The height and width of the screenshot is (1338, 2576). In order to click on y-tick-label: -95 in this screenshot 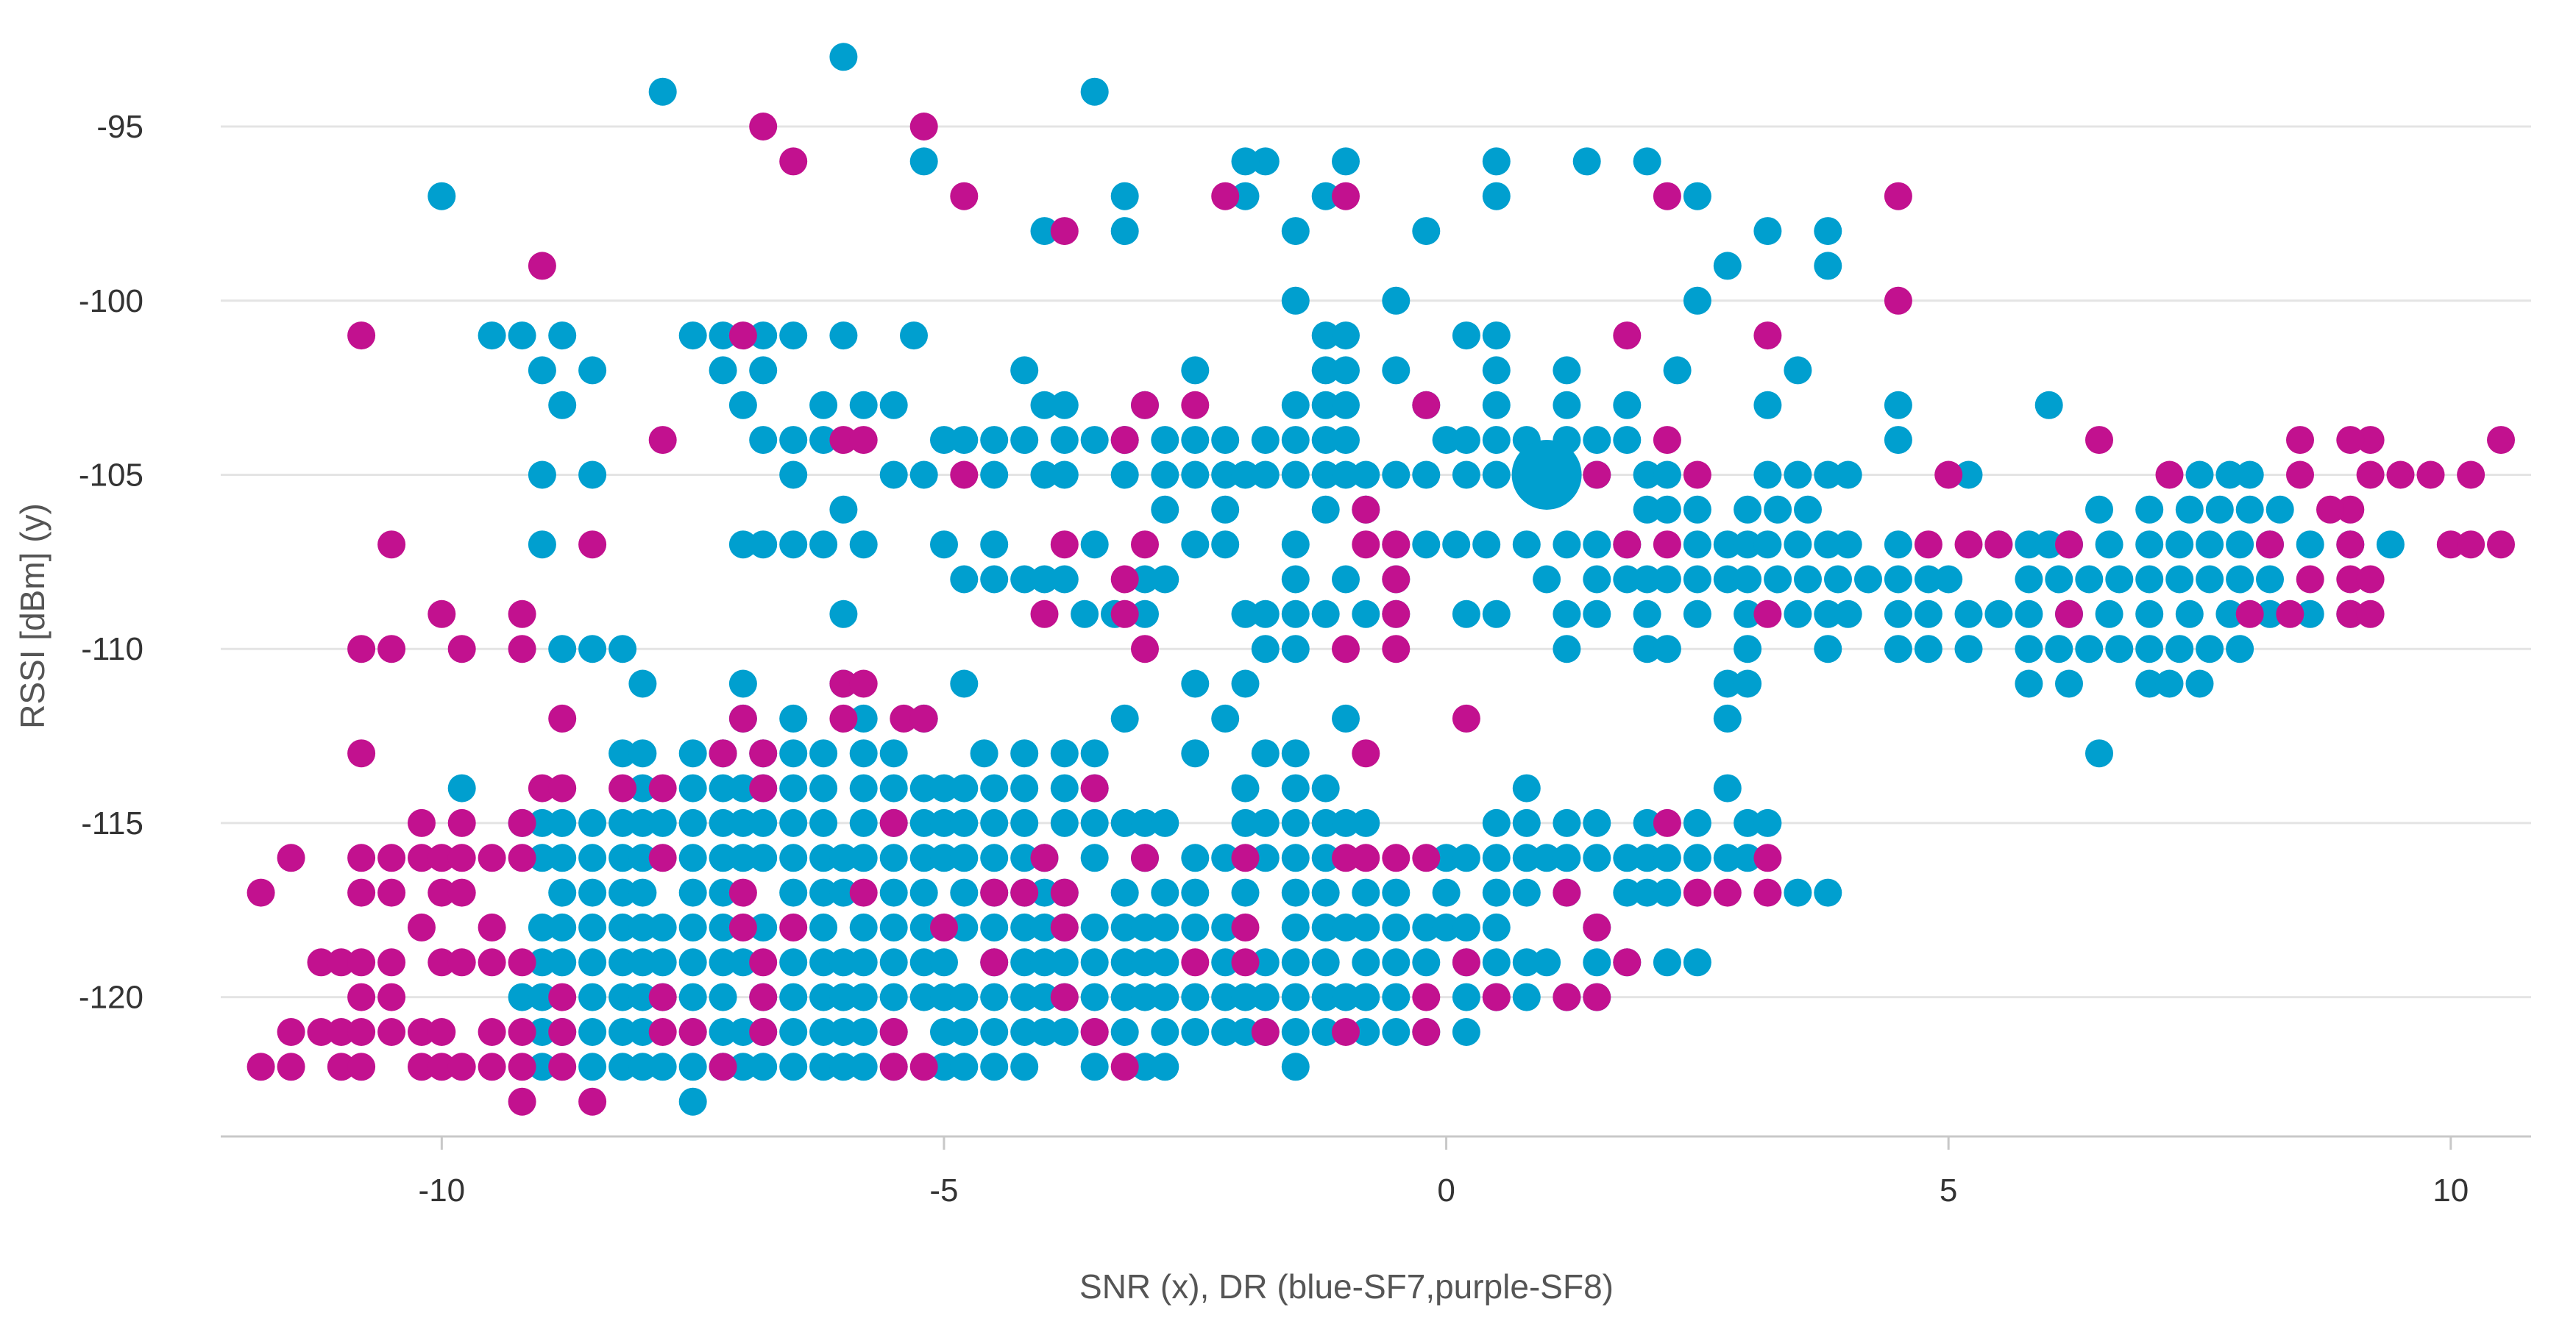, I will do `click(119, 127)`.